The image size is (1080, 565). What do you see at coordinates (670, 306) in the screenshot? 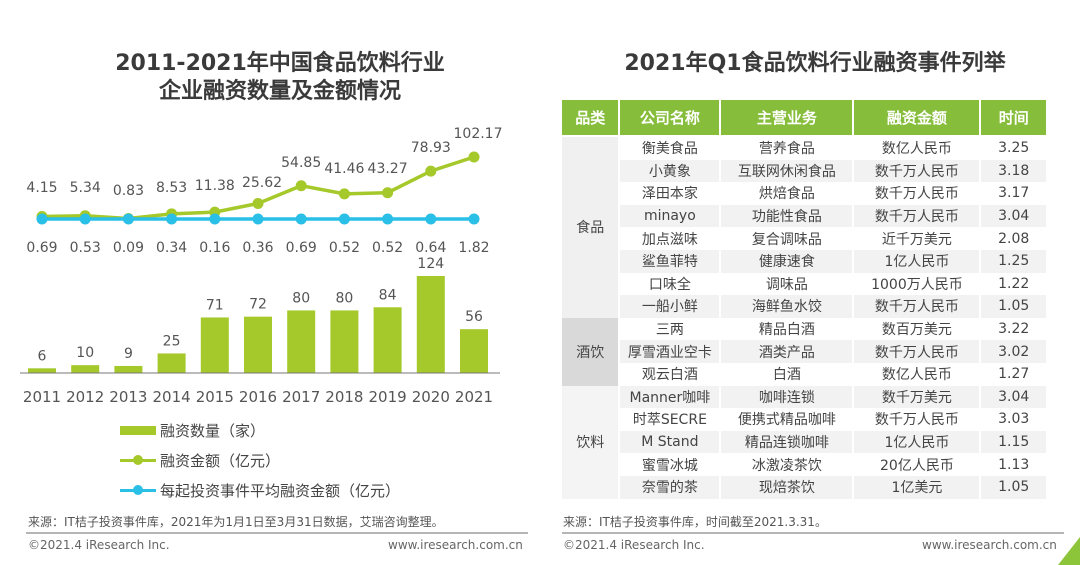
I see `company-cell: 一船小鲜` at bounding box center [670, 306].